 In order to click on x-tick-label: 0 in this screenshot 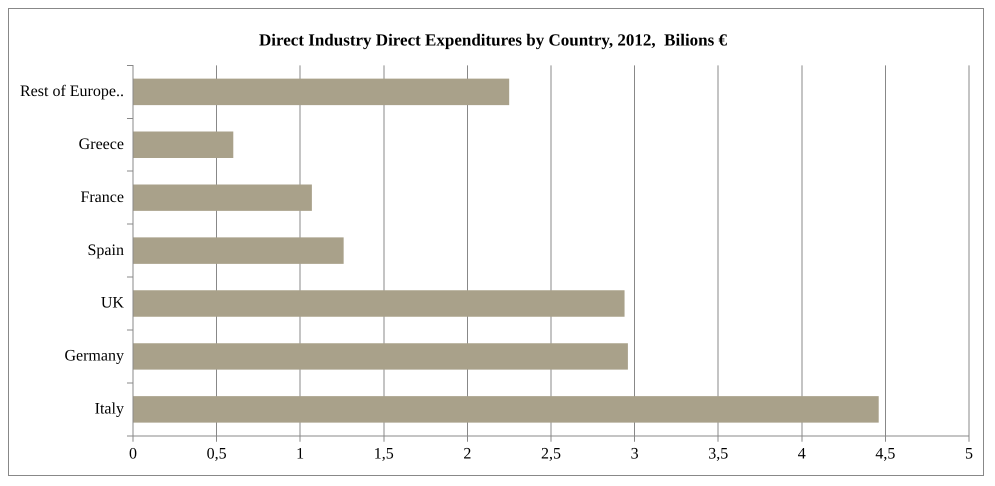, I will do `click(132, 454)`.